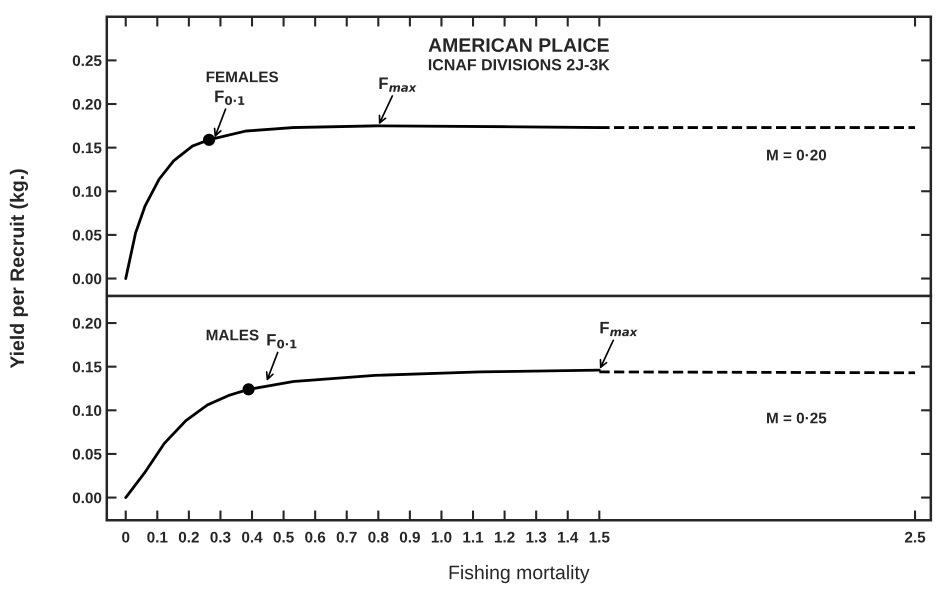  What do you see at coordinates (157, 537) in the screenshot?
I see `x-tick-label: 0.1` at bounding box center [157, 537].